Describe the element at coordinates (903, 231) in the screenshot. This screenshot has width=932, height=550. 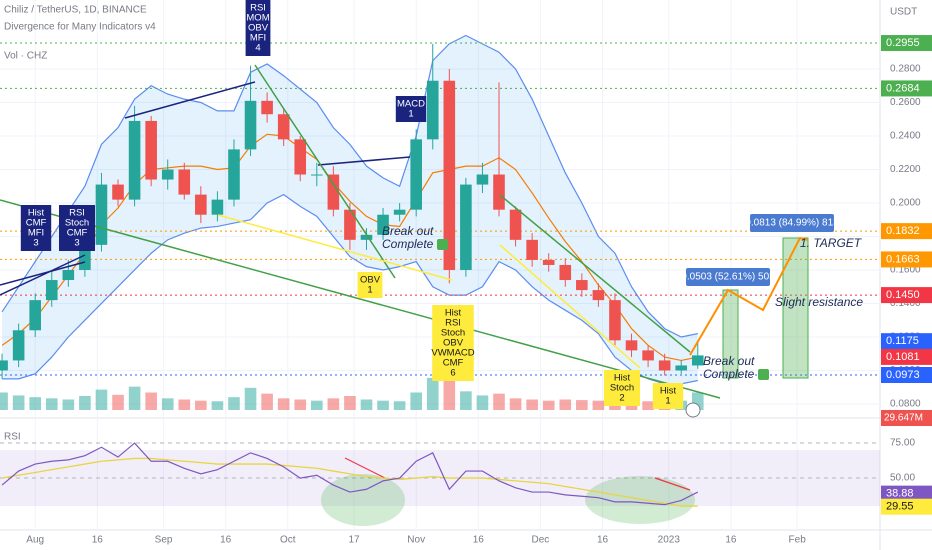
I see `level-label: 0.1832` at that location.